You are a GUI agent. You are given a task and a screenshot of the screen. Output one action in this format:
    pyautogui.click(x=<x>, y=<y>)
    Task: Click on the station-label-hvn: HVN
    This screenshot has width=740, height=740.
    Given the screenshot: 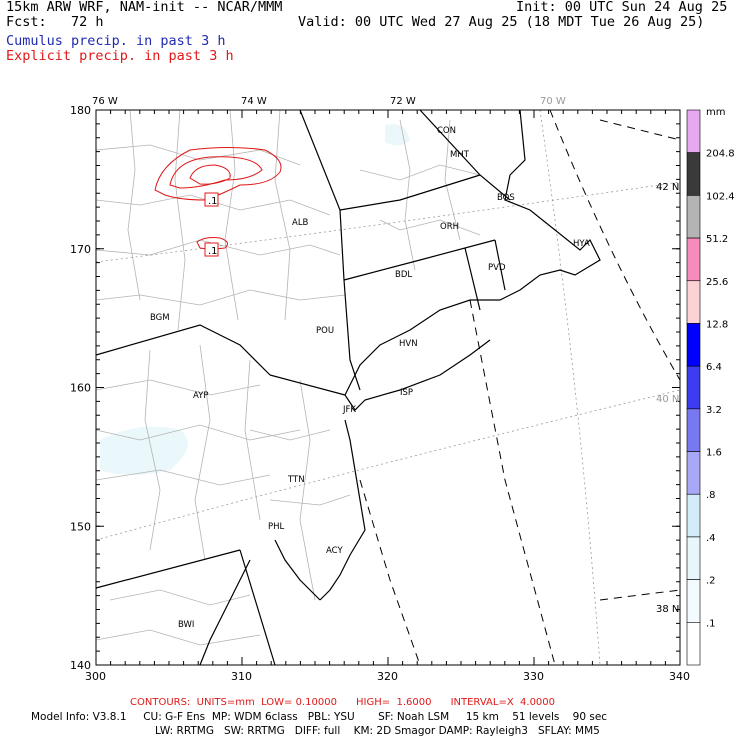 What is the action you would take?
    pyautogui.click(x=408, y=344)
    